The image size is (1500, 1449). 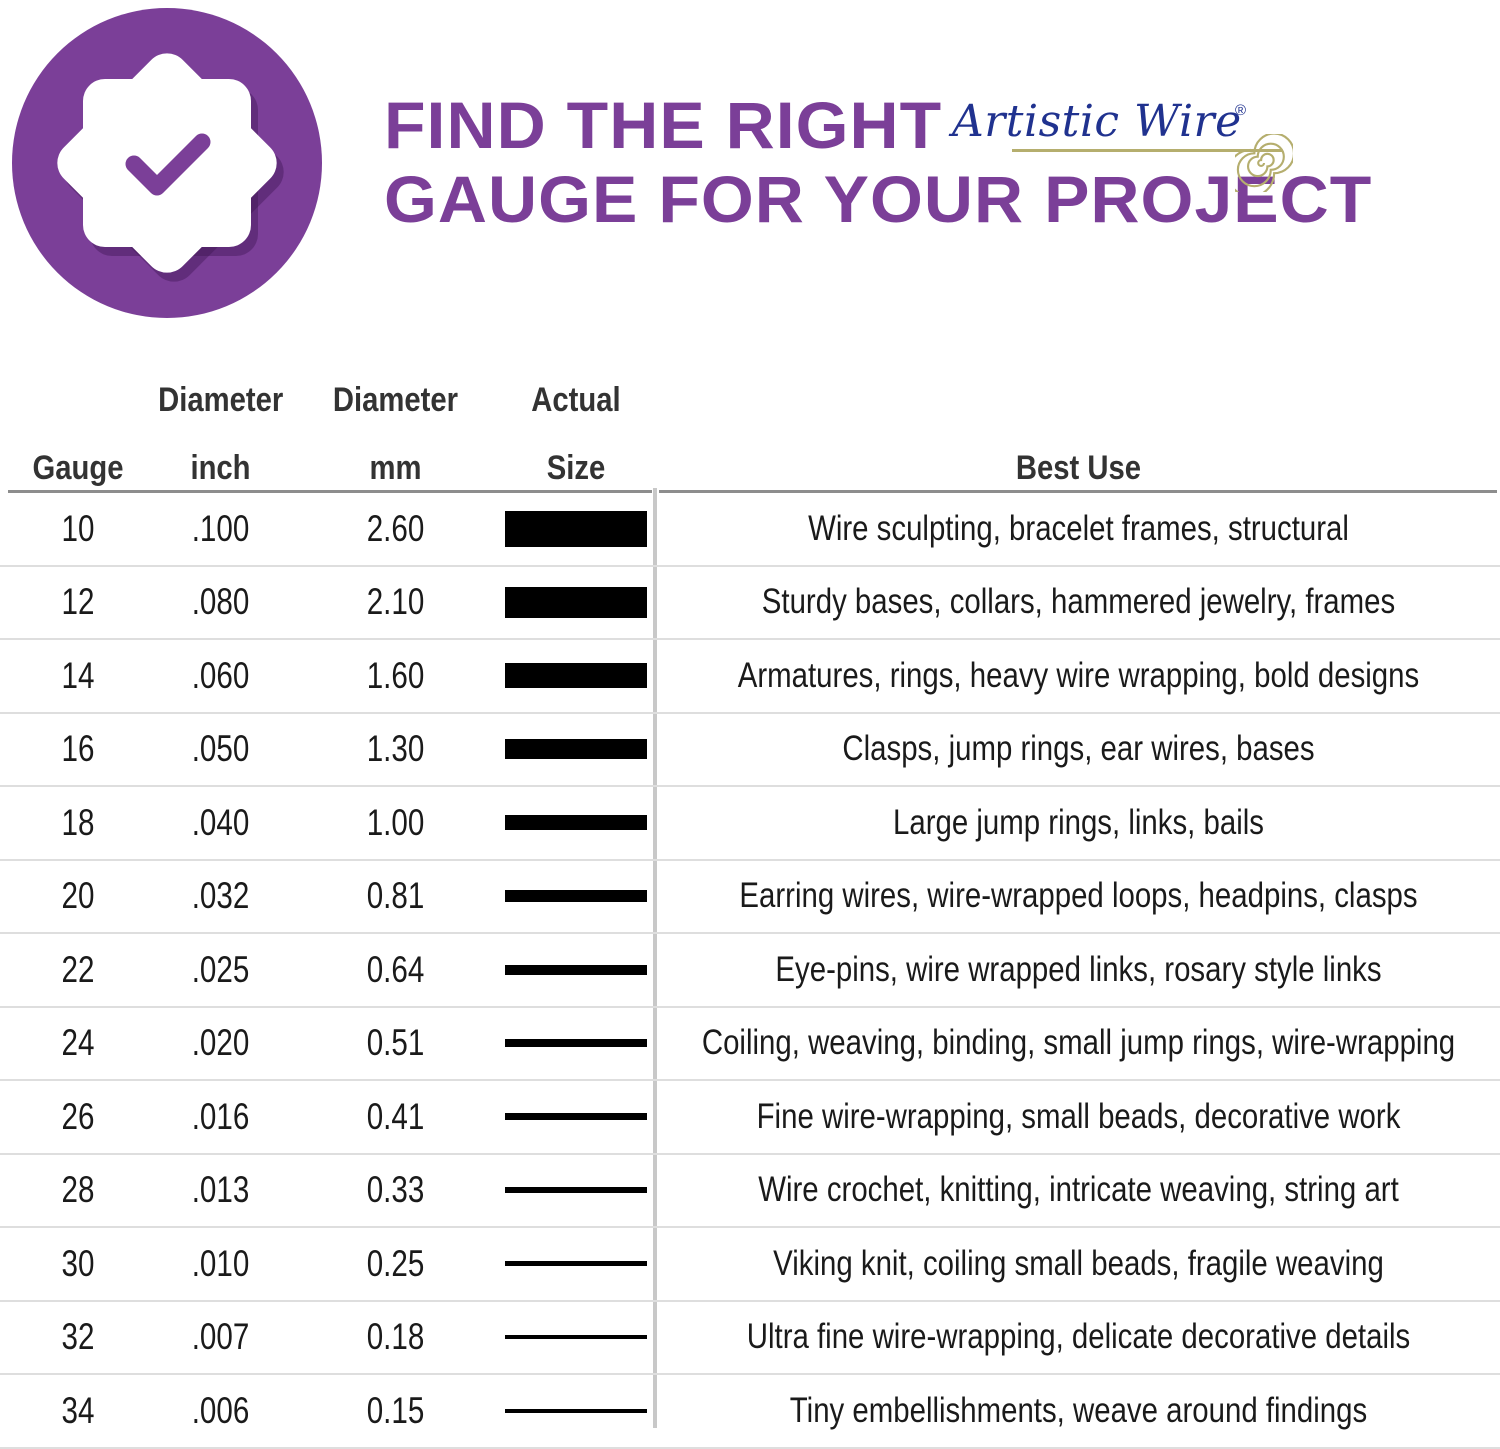 I want to click on cell-best-use: Clasps, jump rings, ear wires, bases, so click(x=1078, y=749).